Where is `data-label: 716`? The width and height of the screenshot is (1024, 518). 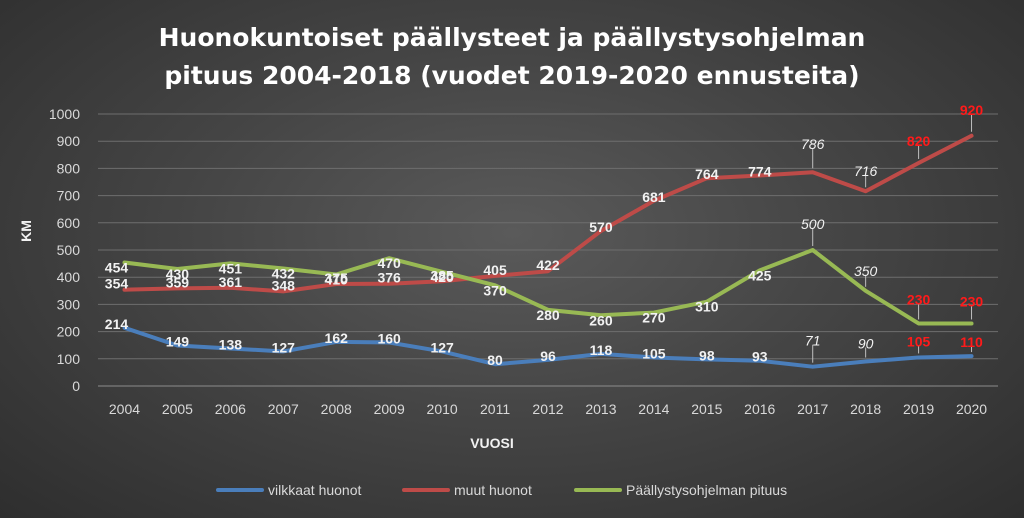
data-label: 716 is located at coordinates (866, 171).